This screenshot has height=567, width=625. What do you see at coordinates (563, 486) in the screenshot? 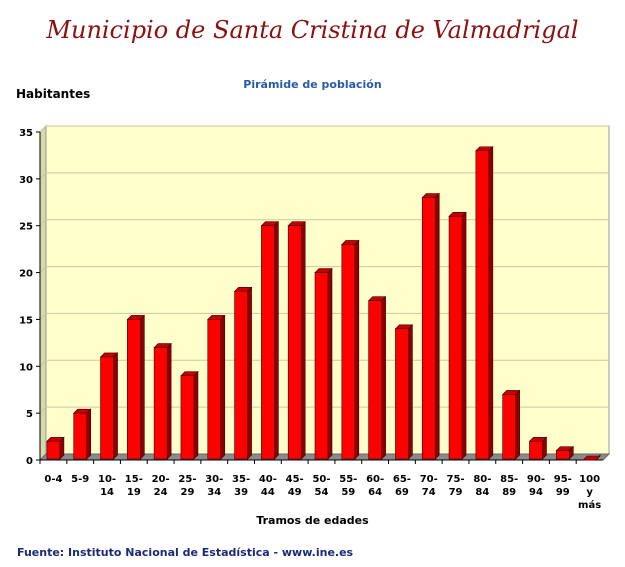
I see `x-tick-label: 95-99` at bounding box center [563, 486].